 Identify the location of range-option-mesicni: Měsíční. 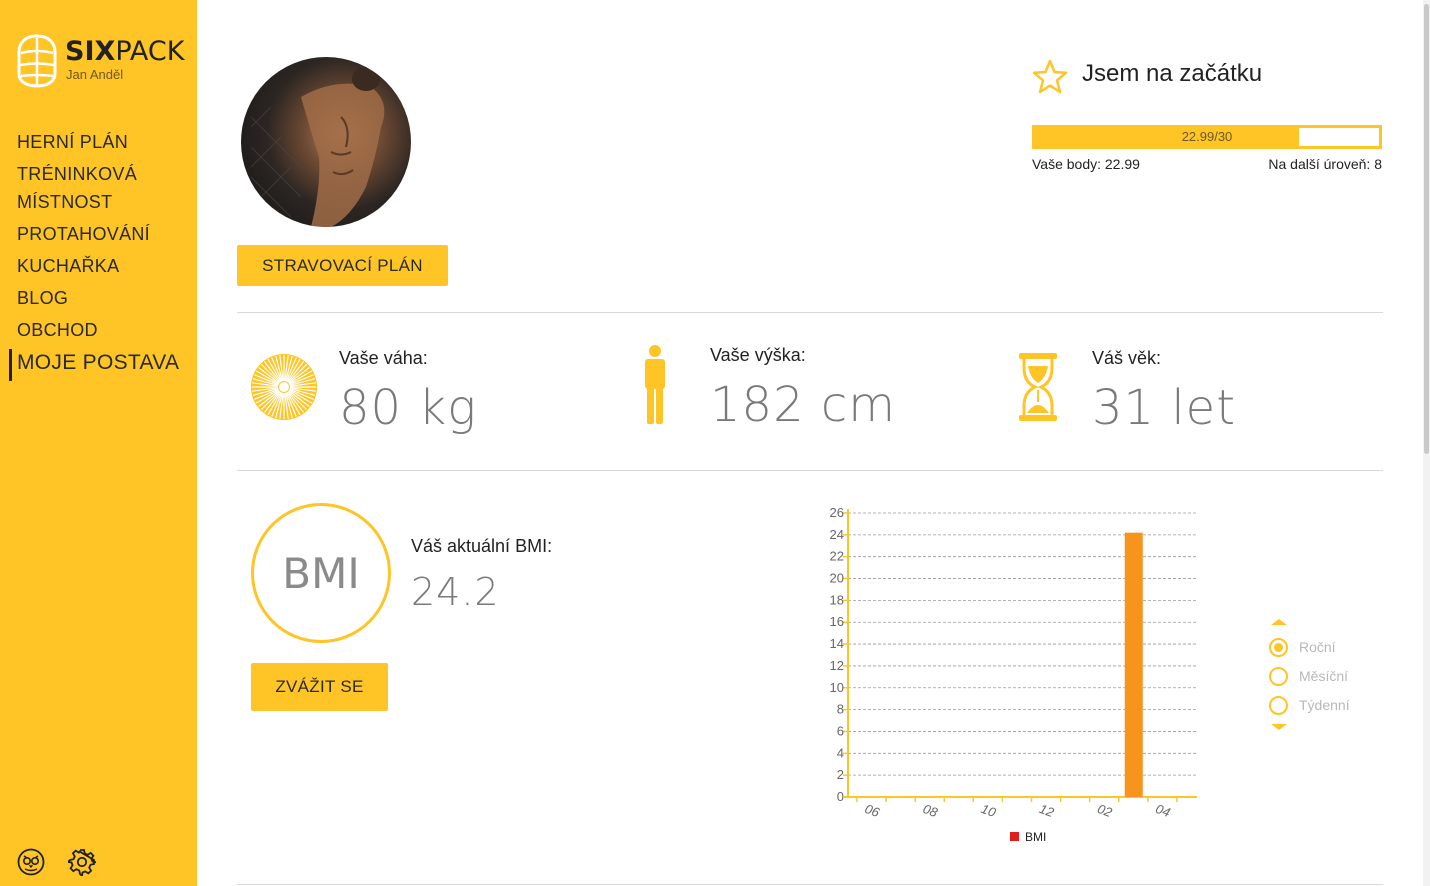
(1326, 679).